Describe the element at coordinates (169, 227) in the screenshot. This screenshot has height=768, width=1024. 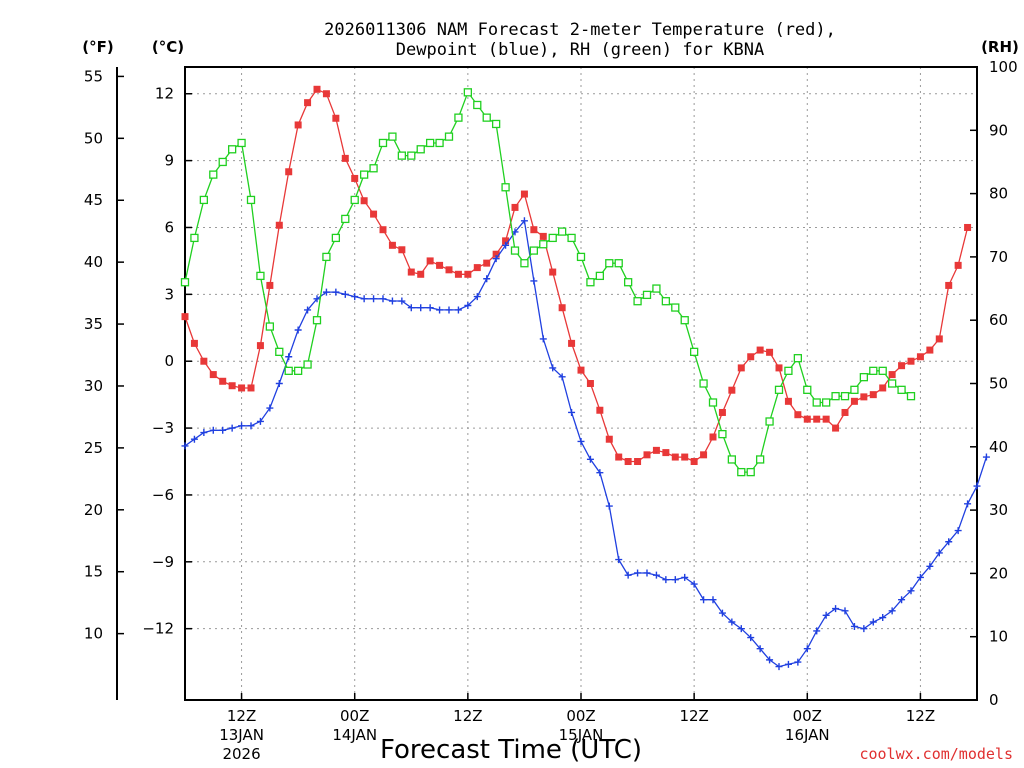
I see `celsius-tick-label: 6` at that location.